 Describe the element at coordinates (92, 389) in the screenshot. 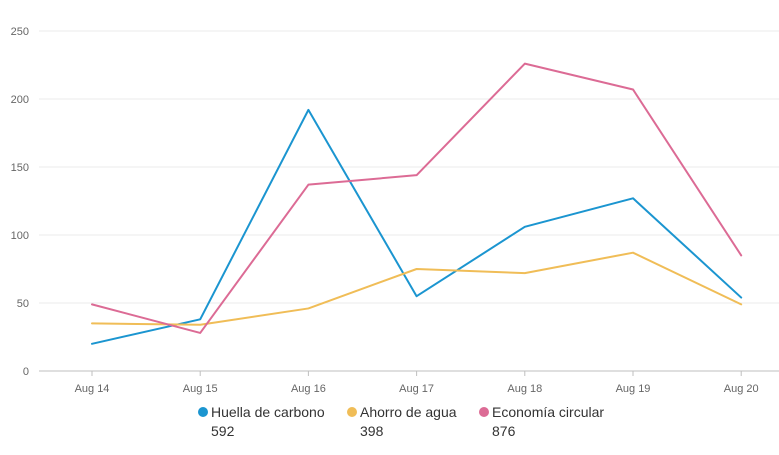

I see `x-tick-label: Aug 14` at that location.